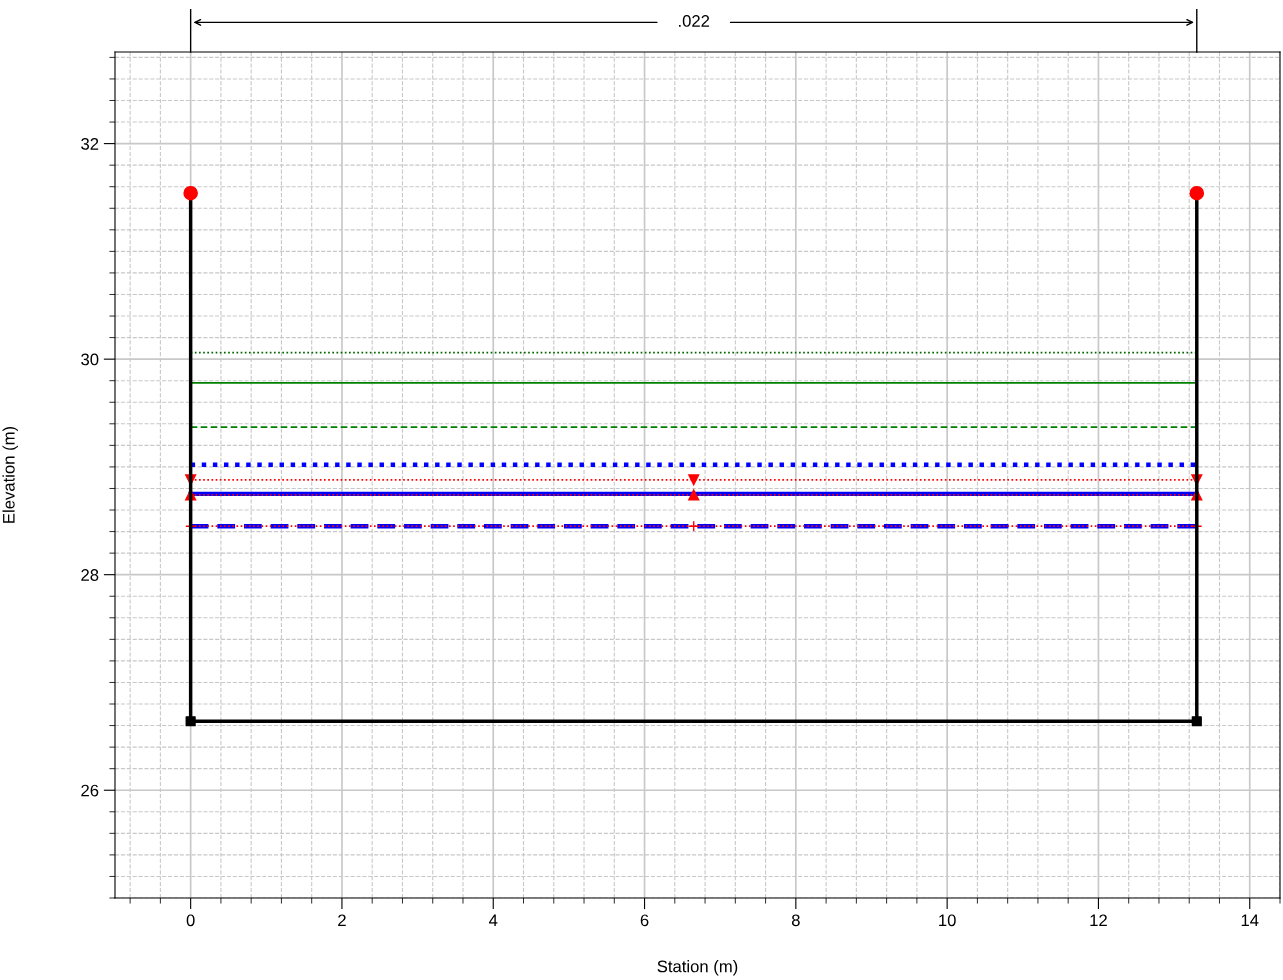 This screenshot has width=1283, height=980. I want to click on x-tick-label: 12, so click(1098, 920).